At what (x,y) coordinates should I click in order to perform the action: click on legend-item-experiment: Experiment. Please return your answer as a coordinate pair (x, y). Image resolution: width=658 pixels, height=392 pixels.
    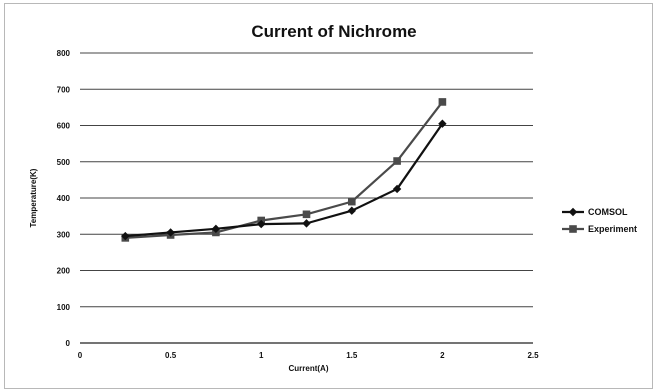
    Looking at the image, I should click on (599, 229).